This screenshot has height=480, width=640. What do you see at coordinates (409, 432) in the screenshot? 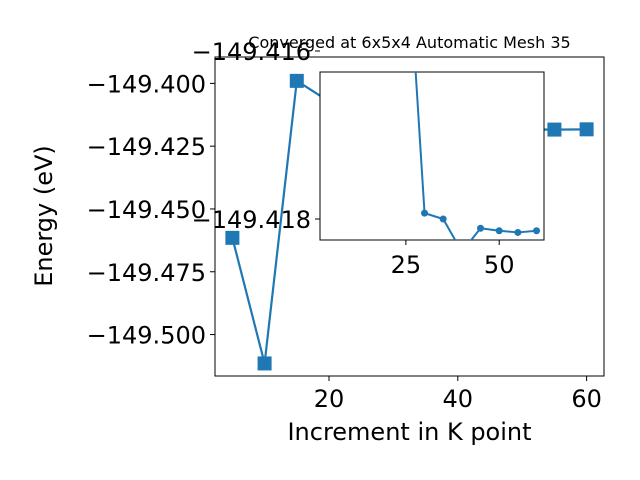
I see `x-axis-label: Increment in K point` at bounding box center [409, 432].